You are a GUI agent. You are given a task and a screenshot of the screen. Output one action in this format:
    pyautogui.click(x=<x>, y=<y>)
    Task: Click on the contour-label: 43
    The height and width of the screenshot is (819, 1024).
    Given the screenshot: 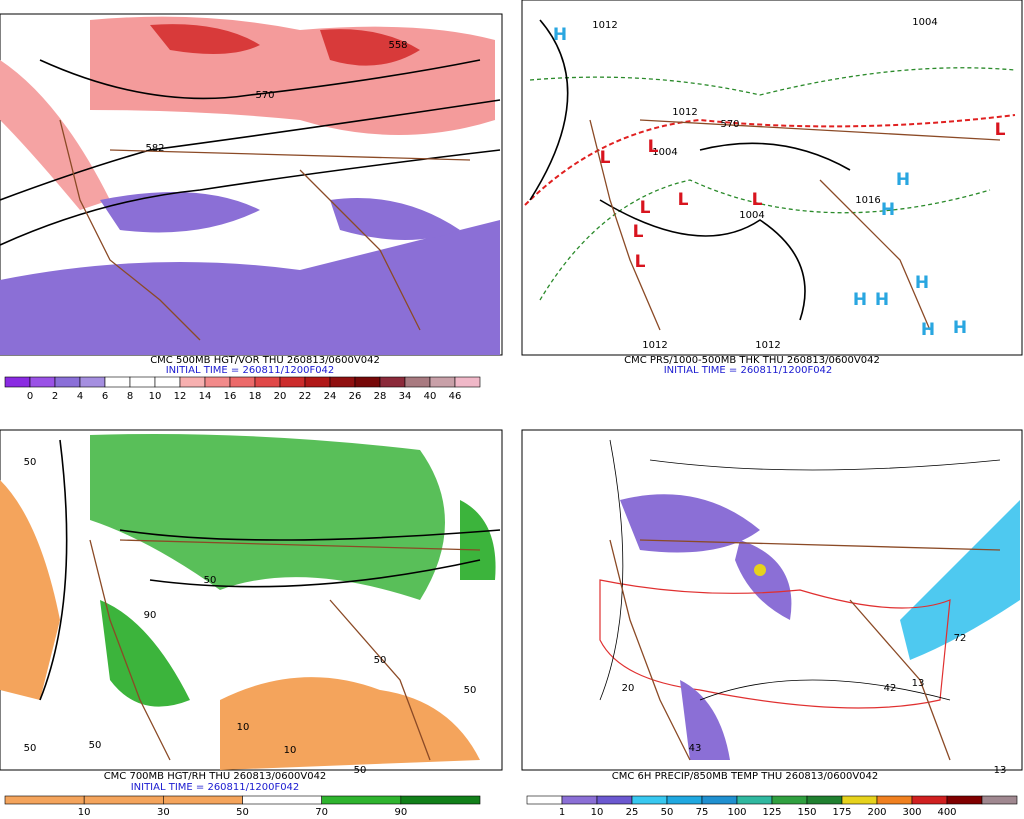 What is the action you would take?
    pyautogui.click(x=695, y=748)
    